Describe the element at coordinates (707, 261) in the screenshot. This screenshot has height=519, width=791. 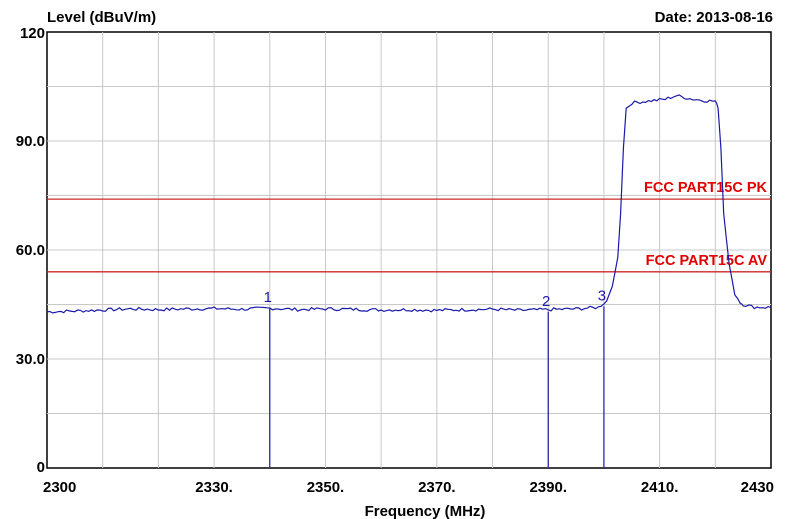
I see `limit-line-label: FCC PART15C AV` at that location.